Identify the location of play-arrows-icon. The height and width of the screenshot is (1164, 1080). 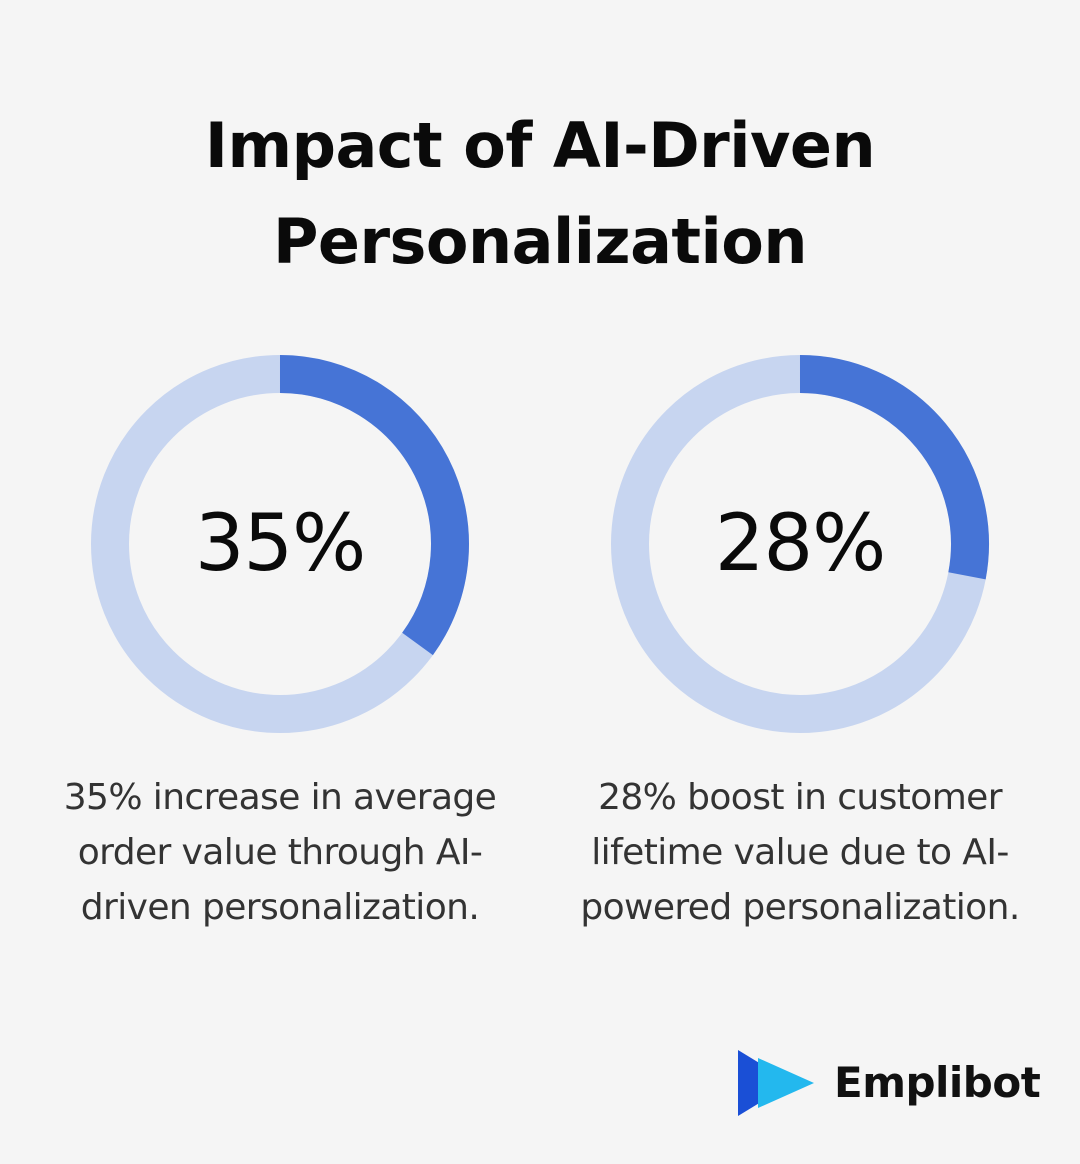
(776, 1083).